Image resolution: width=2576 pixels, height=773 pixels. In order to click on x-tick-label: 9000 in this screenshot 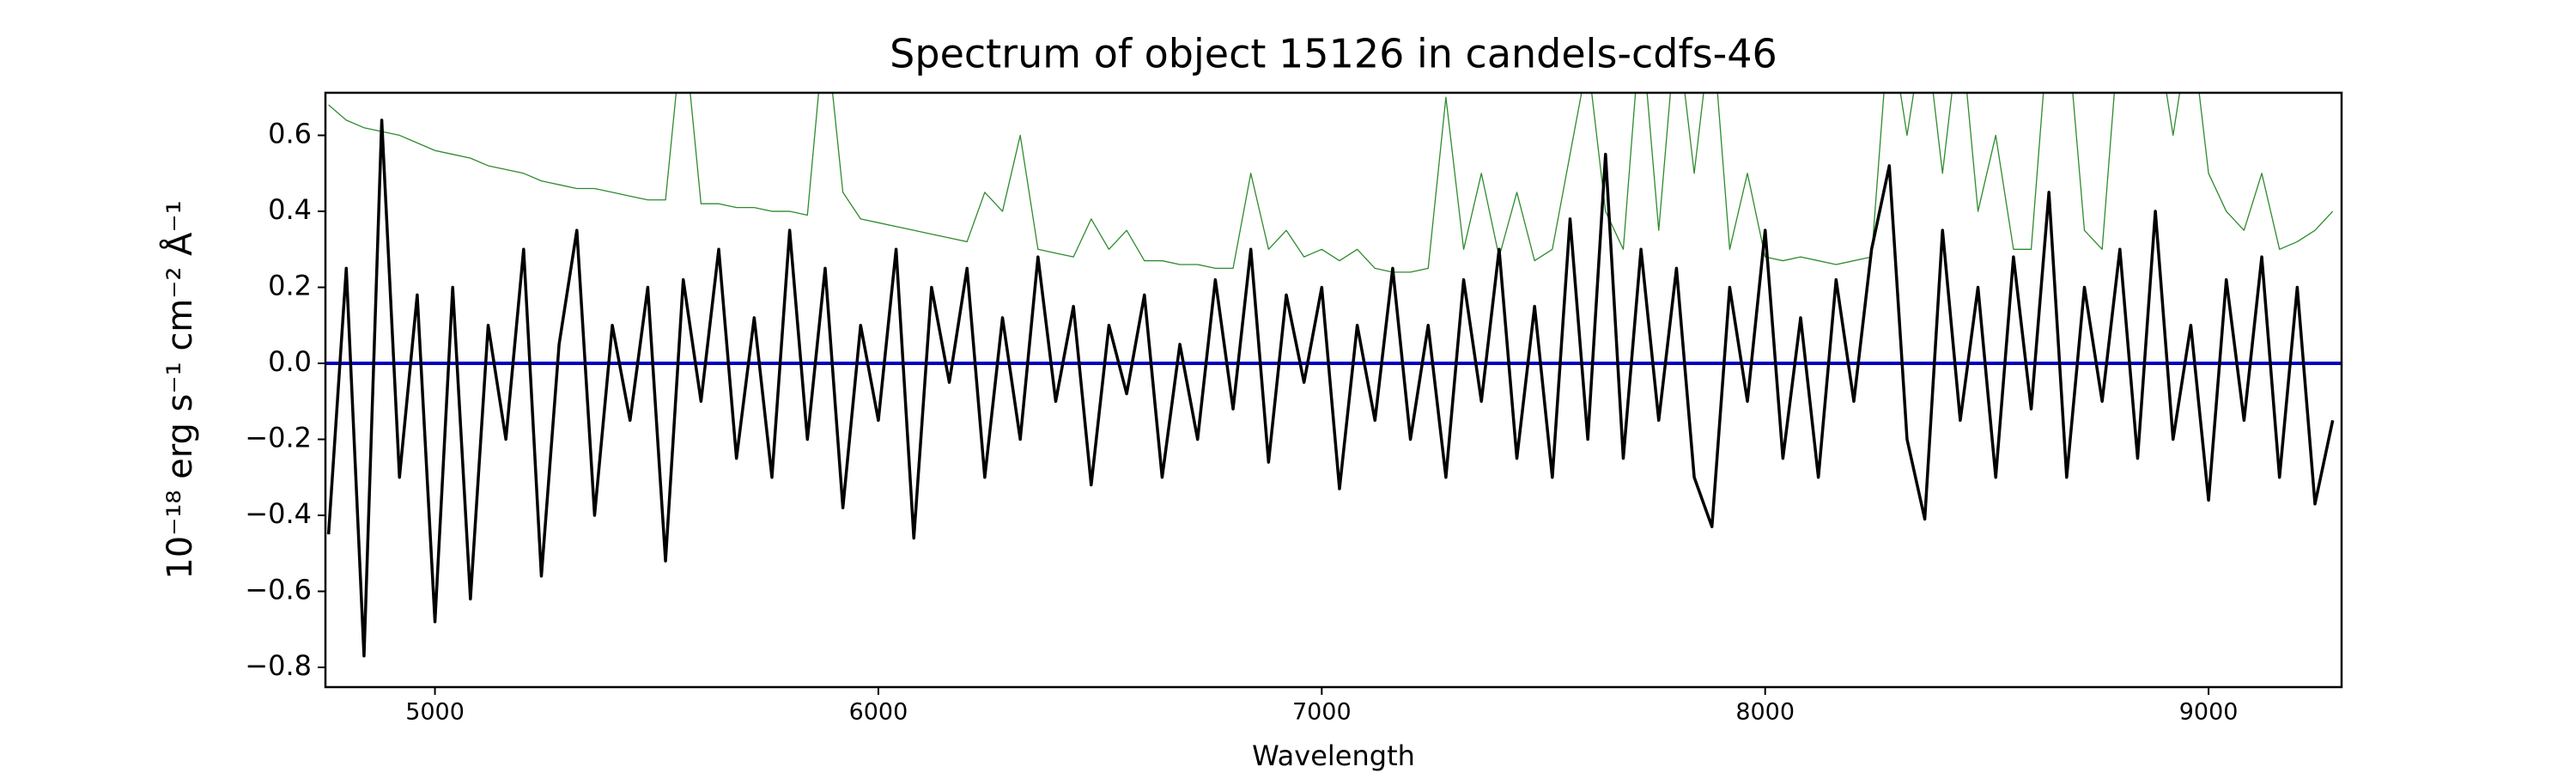, I will do `click(2209, 712)`.